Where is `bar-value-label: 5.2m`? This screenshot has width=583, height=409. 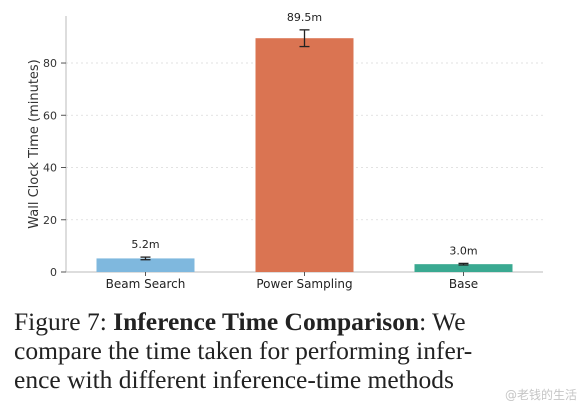 bar-value-label: 5.2m is located at coordinates (145, 244).